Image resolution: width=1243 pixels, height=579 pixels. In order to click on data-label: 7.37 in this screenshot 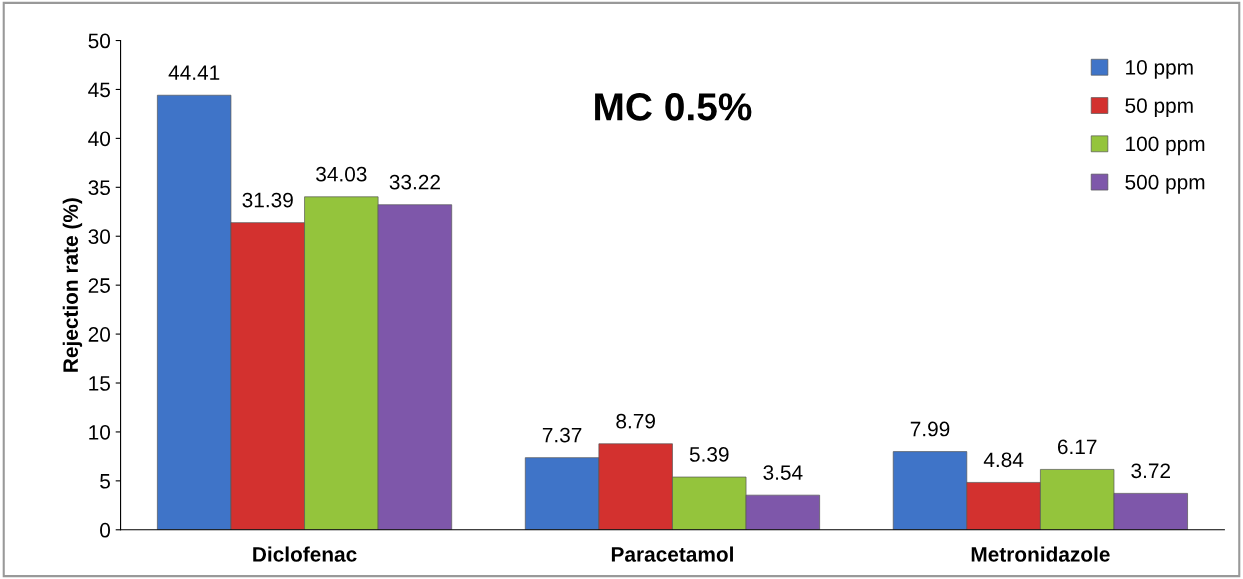, I will do `click(562, 435)`.